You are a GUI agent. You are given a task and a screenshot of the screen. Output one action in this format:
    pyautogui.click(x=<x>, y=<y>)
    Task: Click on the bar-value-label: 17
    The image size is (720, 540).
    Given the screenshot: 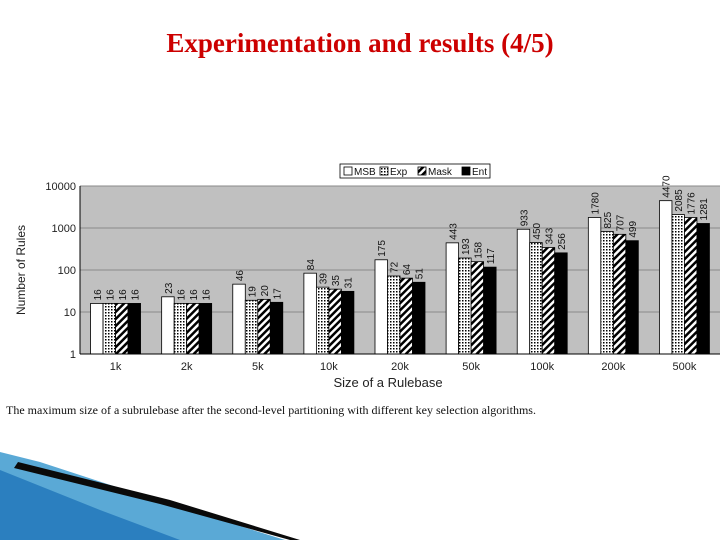 What is the action you would take?
    pyautogui.click(x=278, y=294)
    